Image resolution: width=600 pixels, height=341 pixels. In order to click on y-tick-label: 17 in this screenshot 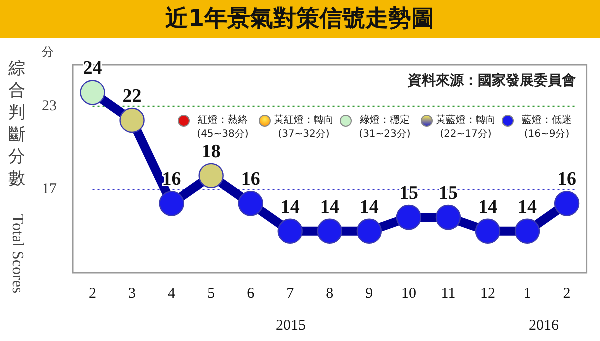, I will do `click(50, 190)`.